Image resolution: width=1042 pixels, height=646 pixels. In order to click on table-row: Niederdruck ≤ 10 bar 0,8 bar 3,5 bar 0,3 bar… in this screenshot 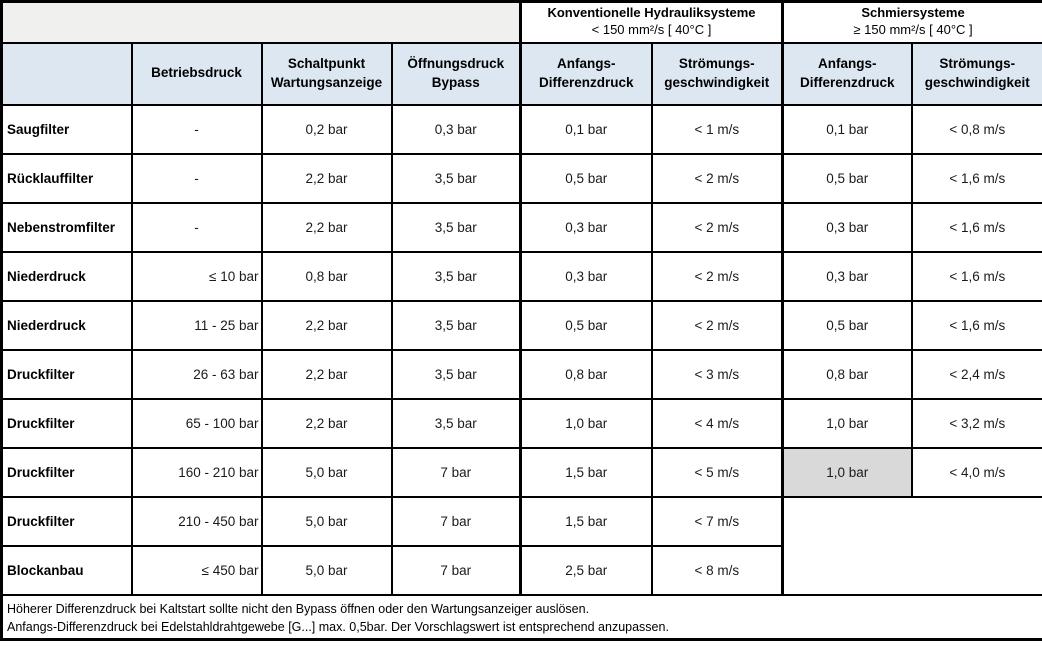, I will do `click(521, 276)`.